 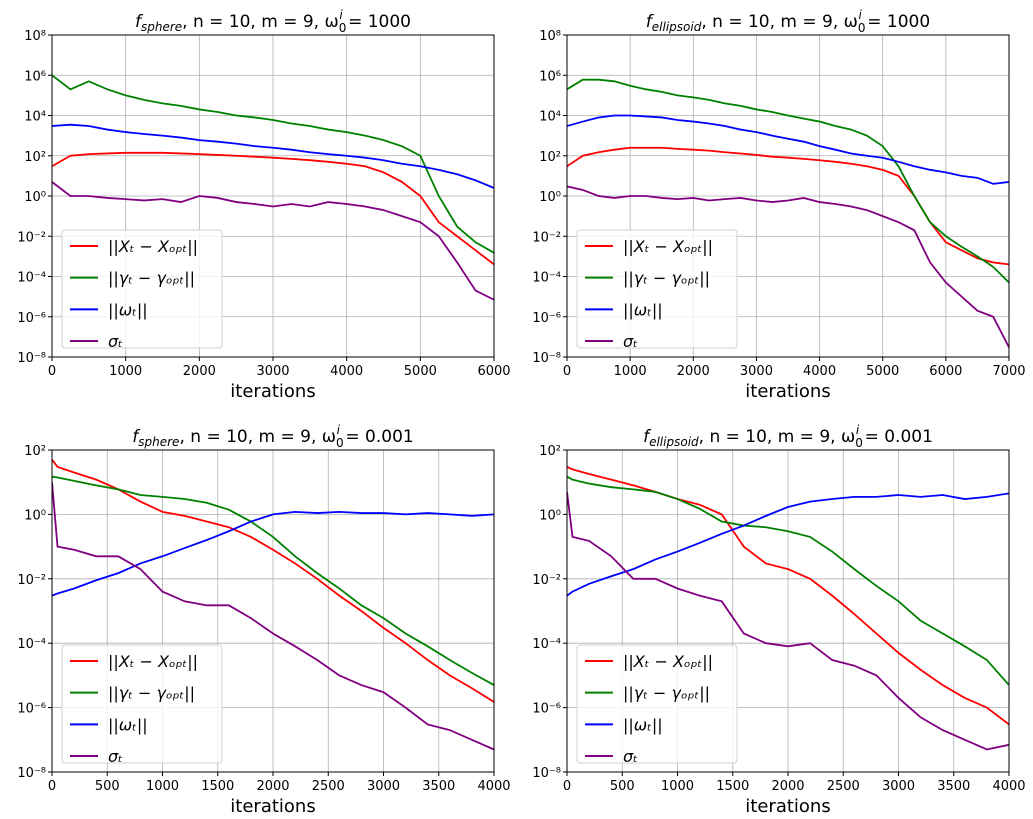 What do you see at coordinates (272, 436) in the screenshot?
I see `chart-title: fsphere, n = 10, m = 9, ω0i = 0.001` at bounding box center [272, 436].